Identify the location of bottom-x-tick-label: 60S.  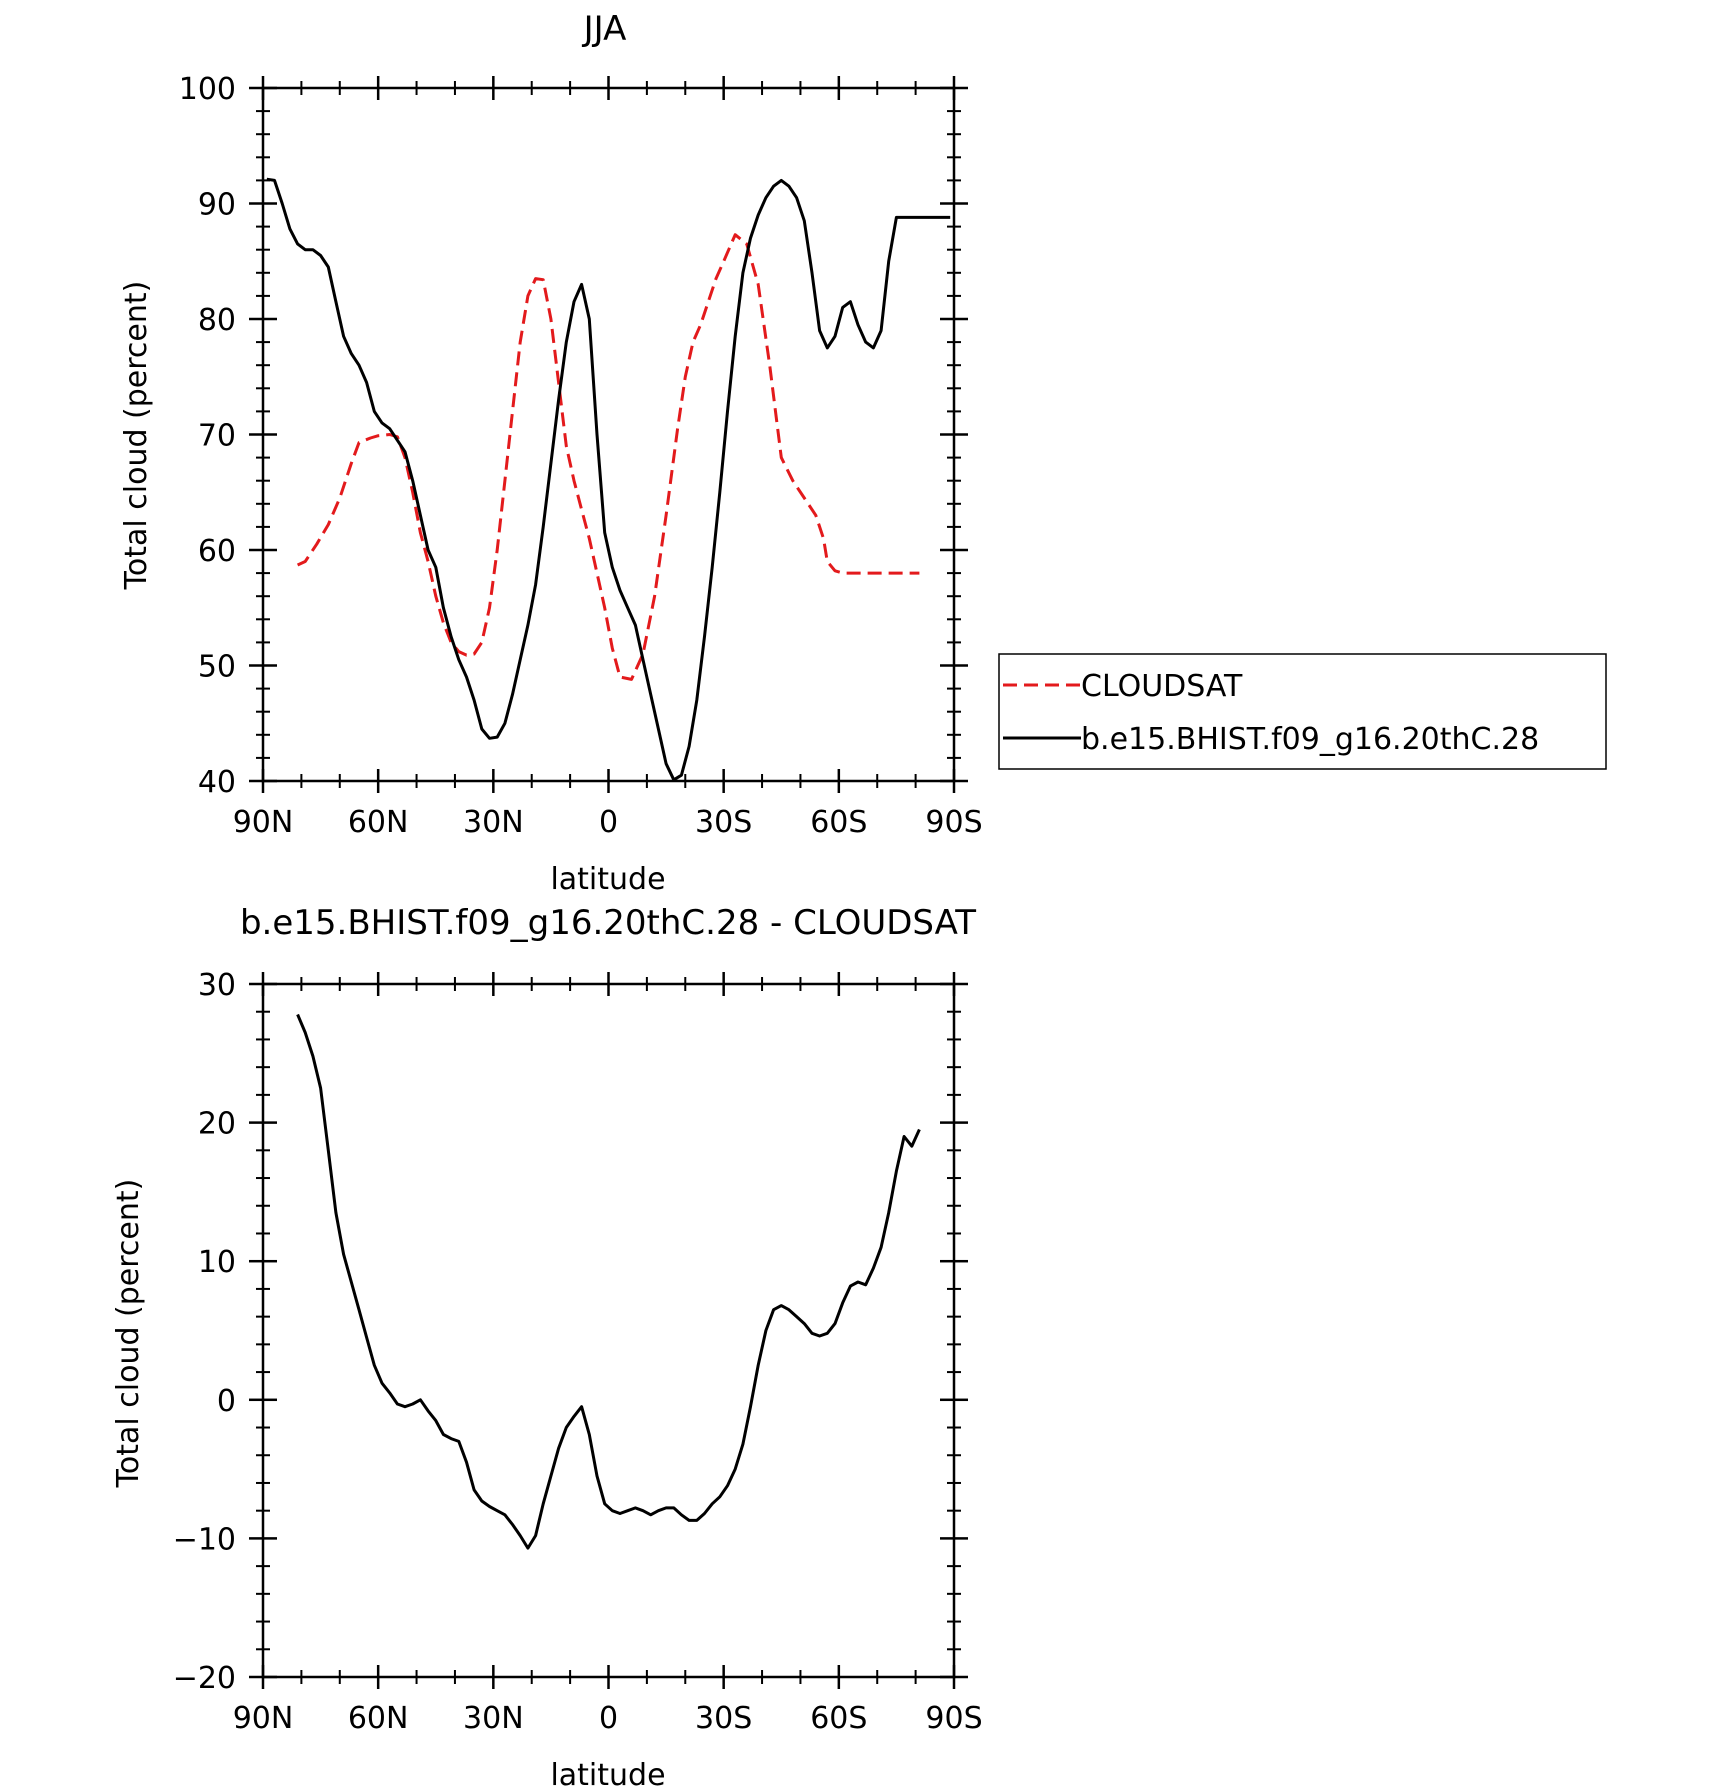
(838, 1718).